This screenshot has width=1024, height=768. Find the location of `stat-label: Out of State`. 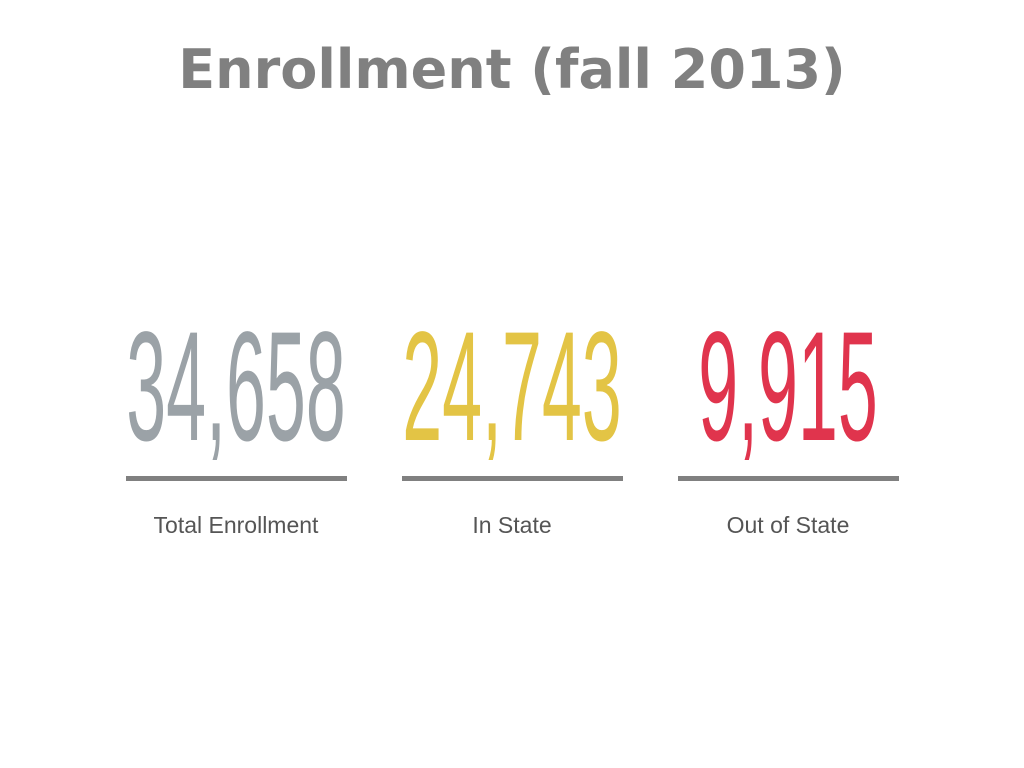

stat-label: Out of State is located at coordinates (788, 525).